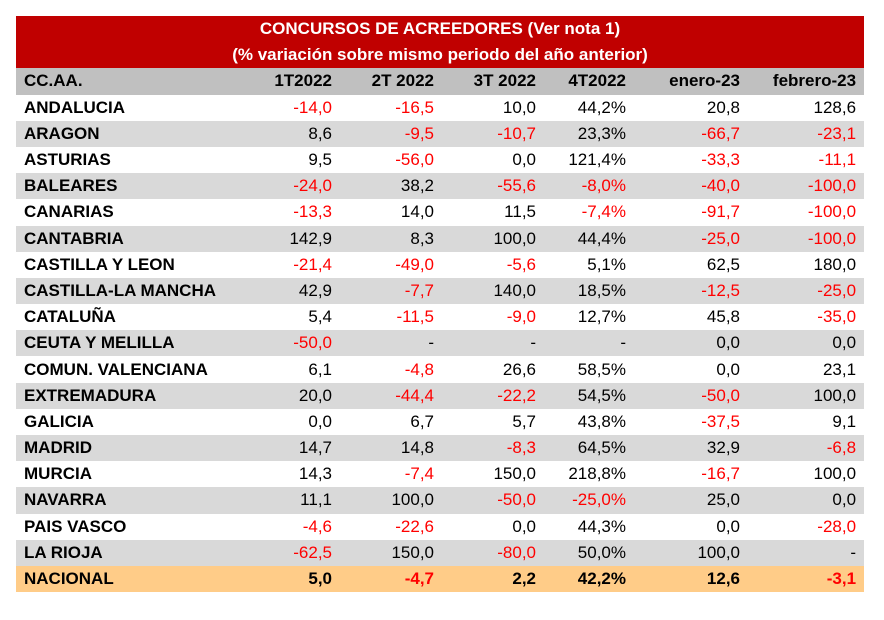 This screenshot has width=884, height=620. Describe the element at coordinates (440, 448) in the screenshot. I see `table-row: MADRID 14,7 14,8 -8,3 64,5% 32,9 -6,8` at that location.